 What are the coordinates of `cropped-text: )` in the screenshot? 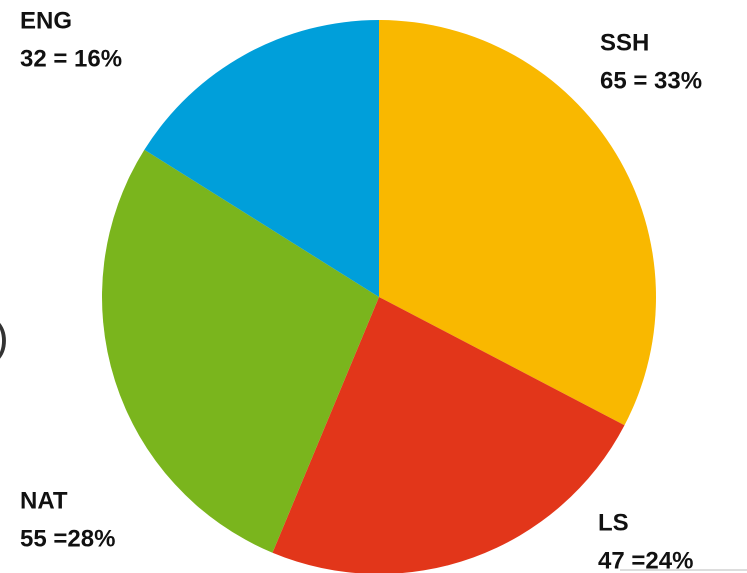 It's located at (4, 337).